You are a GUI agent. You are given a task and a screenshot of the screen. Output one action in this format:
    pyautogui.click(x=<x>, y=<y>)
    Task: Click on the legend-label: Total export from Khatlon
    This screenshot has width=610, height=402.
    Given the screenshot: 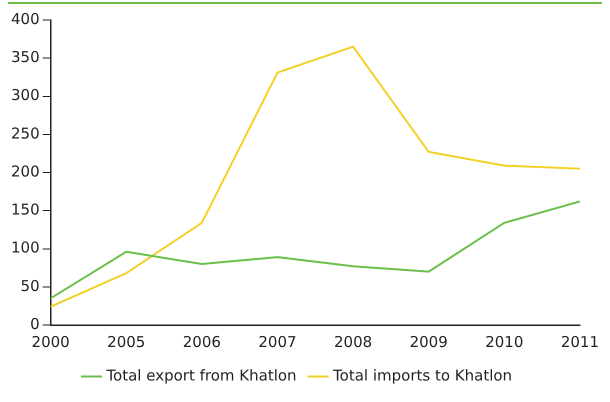 What is the action you would take?
    pyautogui.click(x=201, y=375)
    